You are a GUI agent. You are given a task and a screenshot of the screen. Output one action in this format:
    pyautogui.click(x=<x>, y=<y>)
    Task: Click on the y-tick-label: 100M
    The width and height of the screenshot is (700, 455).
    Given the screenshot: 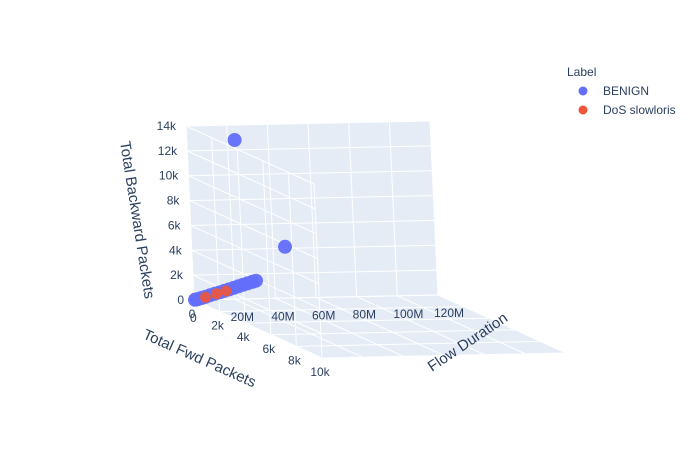 What is the action you would take?
    pyautogui.click(x=408, y=314)
    